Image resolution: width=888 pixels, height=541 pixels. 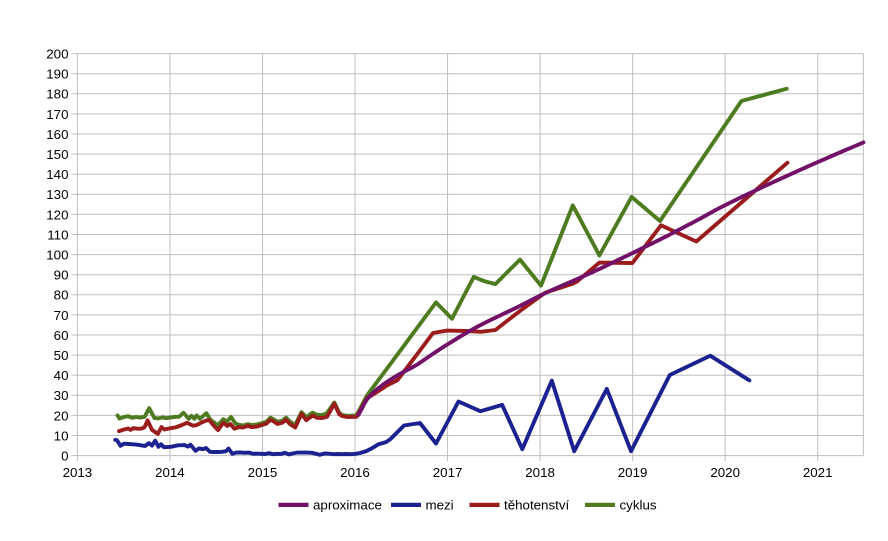 I want to click on svg-text: 10, so click(x=61, y=435).